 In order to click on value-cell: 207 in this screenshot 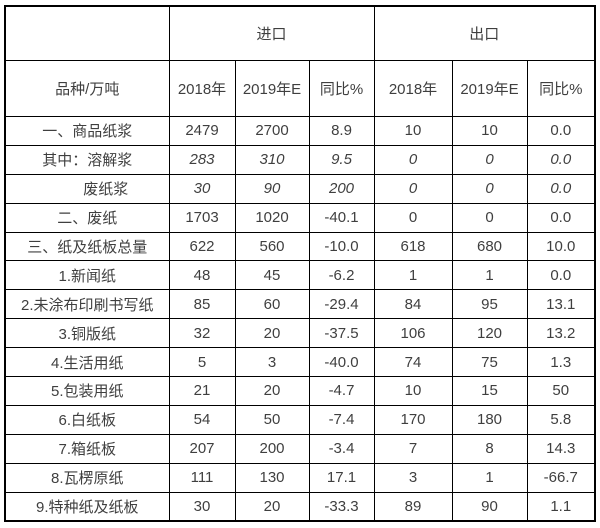, I will do `click(202, 448)`.